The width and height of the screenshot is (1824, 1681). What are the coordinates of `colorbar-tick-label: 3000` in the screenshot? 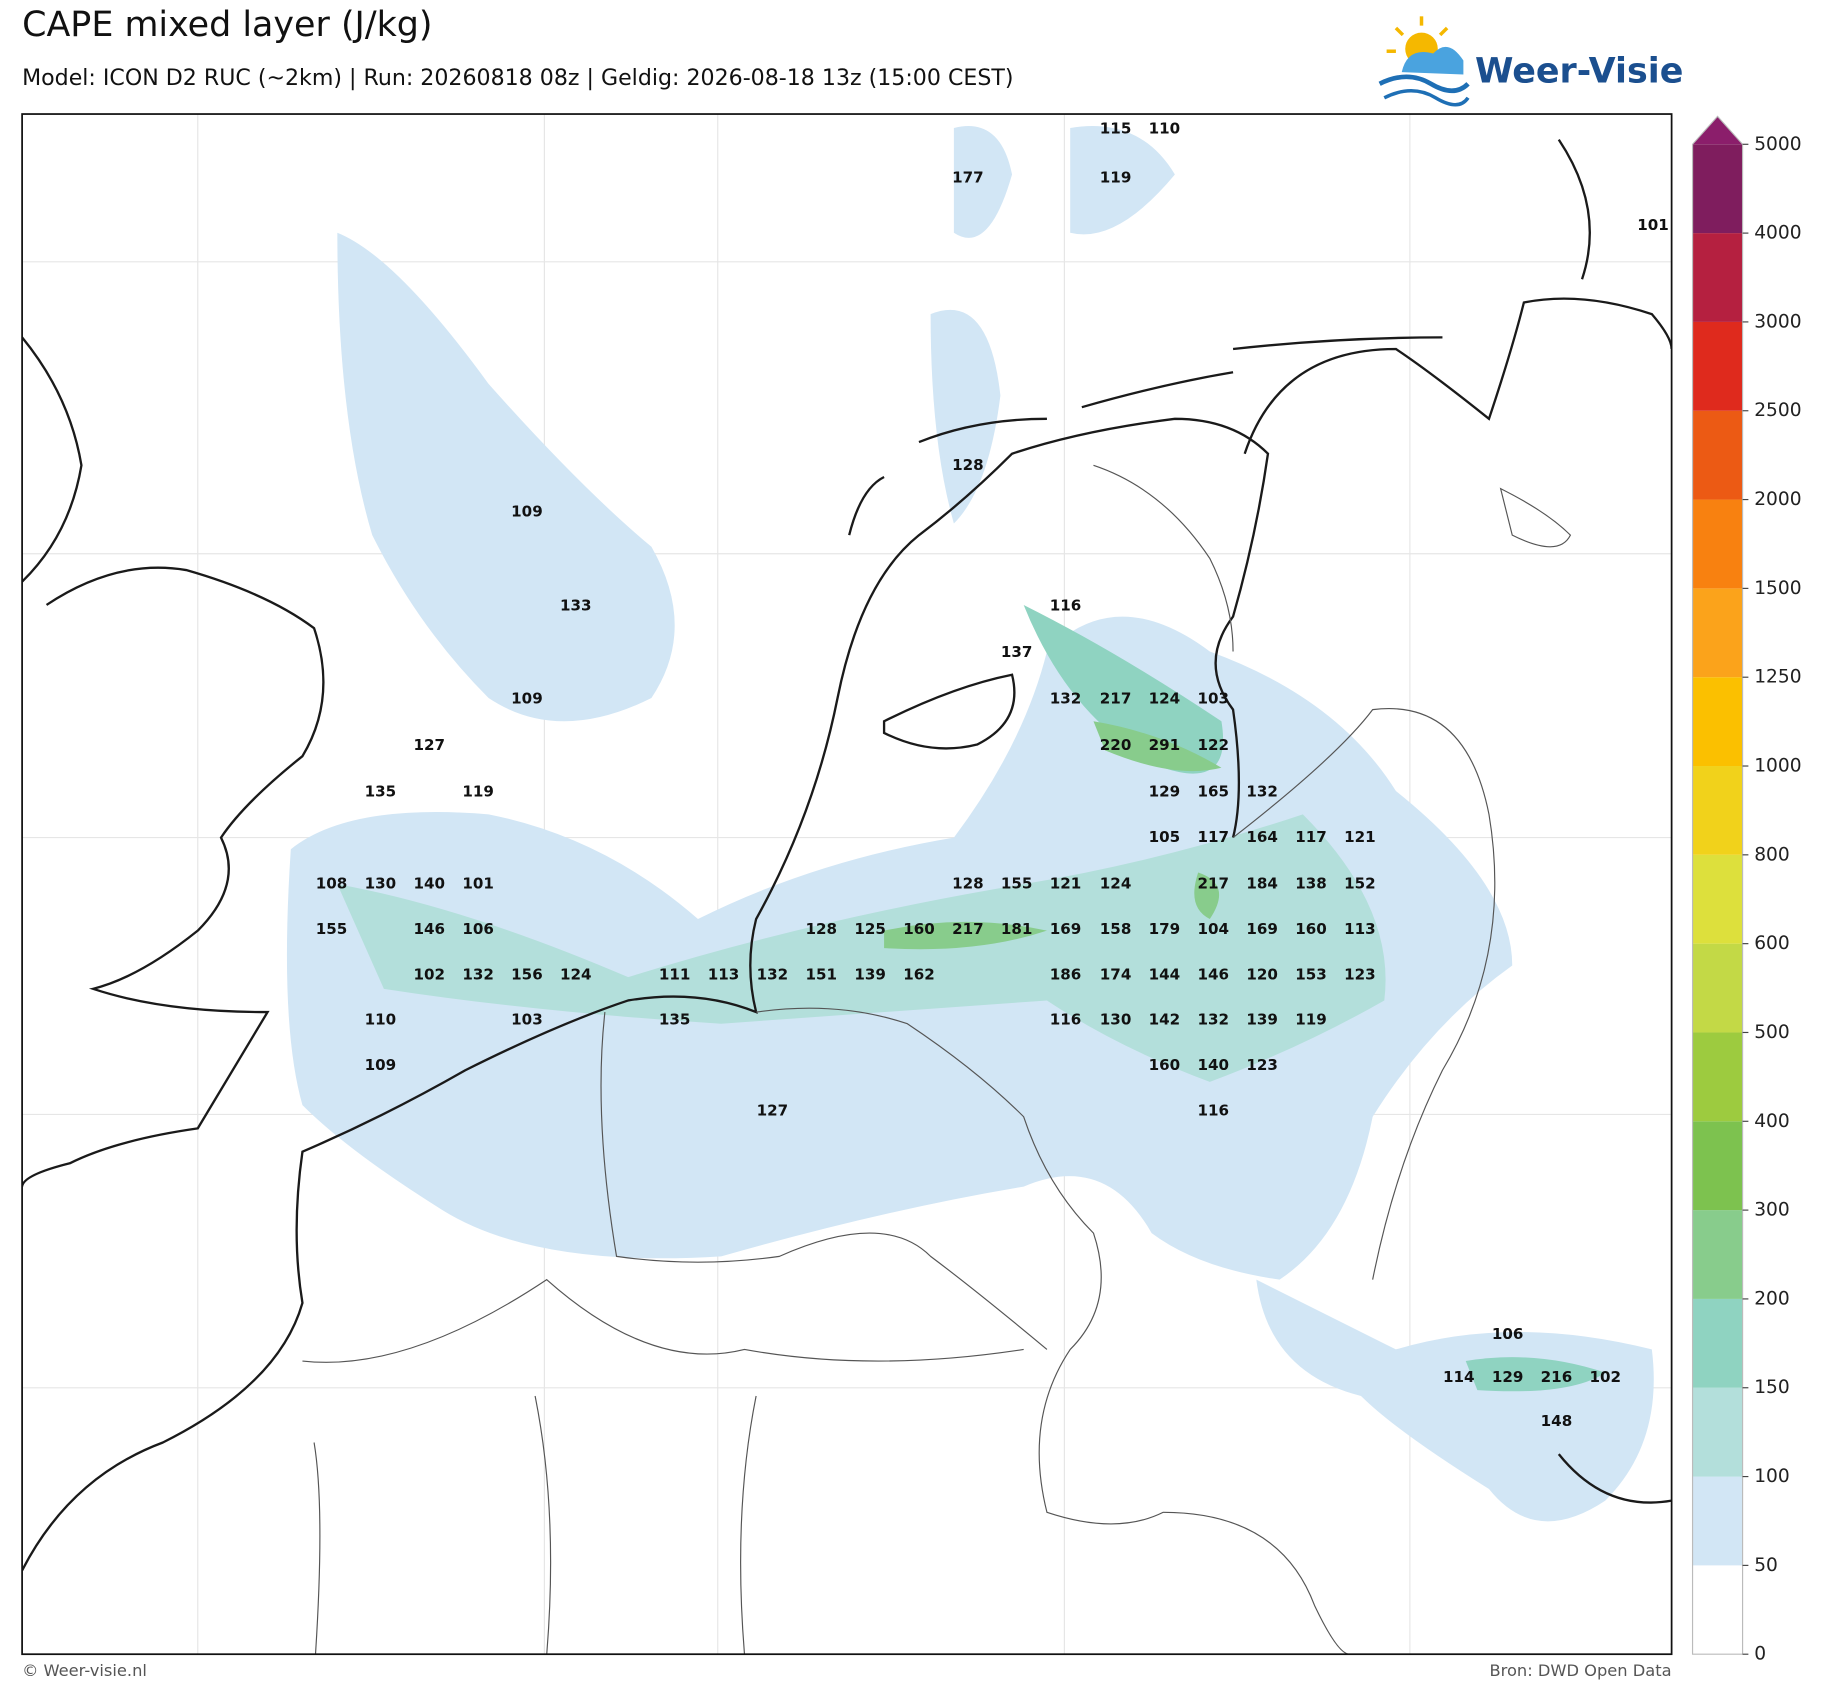 It's located at (1777, 321).